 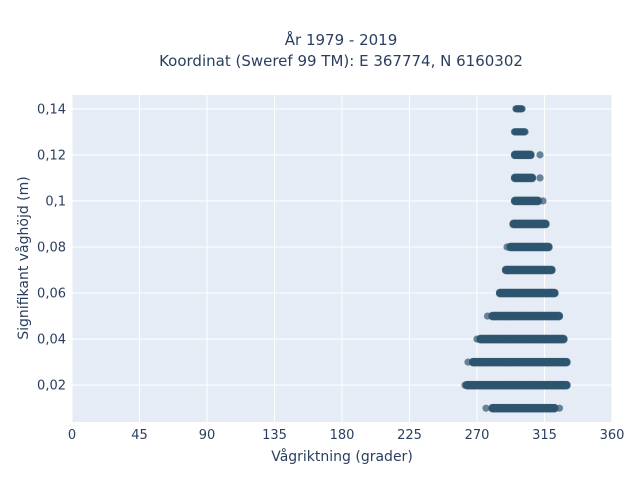 I want to click on x-tick-label: 360, so click(x=612, y=435).